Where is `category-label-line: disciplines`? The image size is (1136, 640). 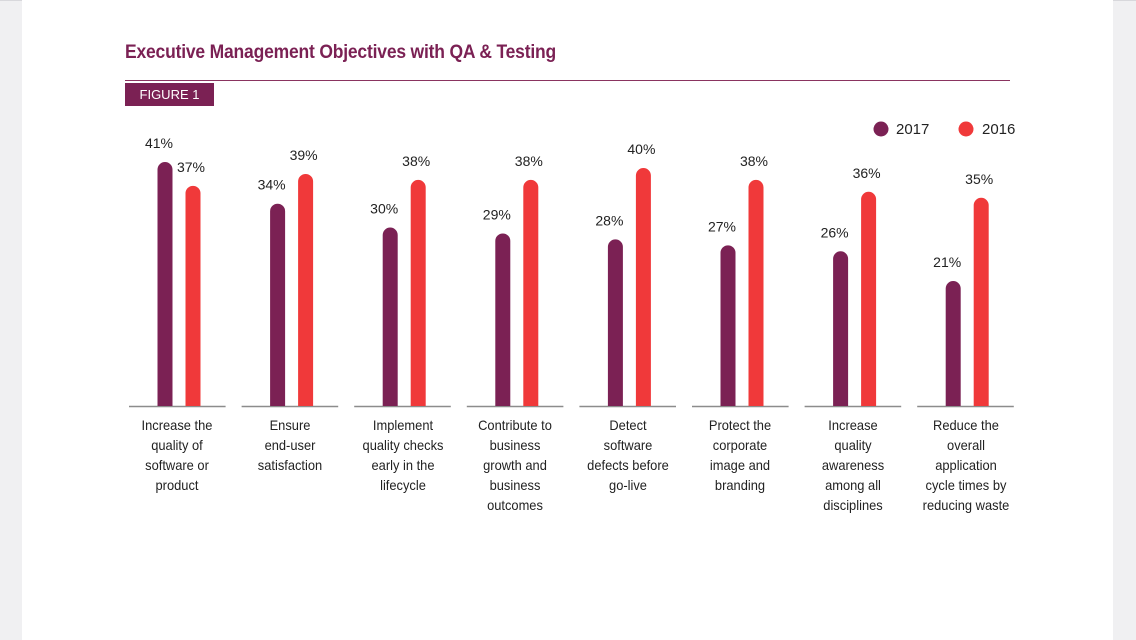 category-label-line: disciplines is located at coordinates (853, 505).